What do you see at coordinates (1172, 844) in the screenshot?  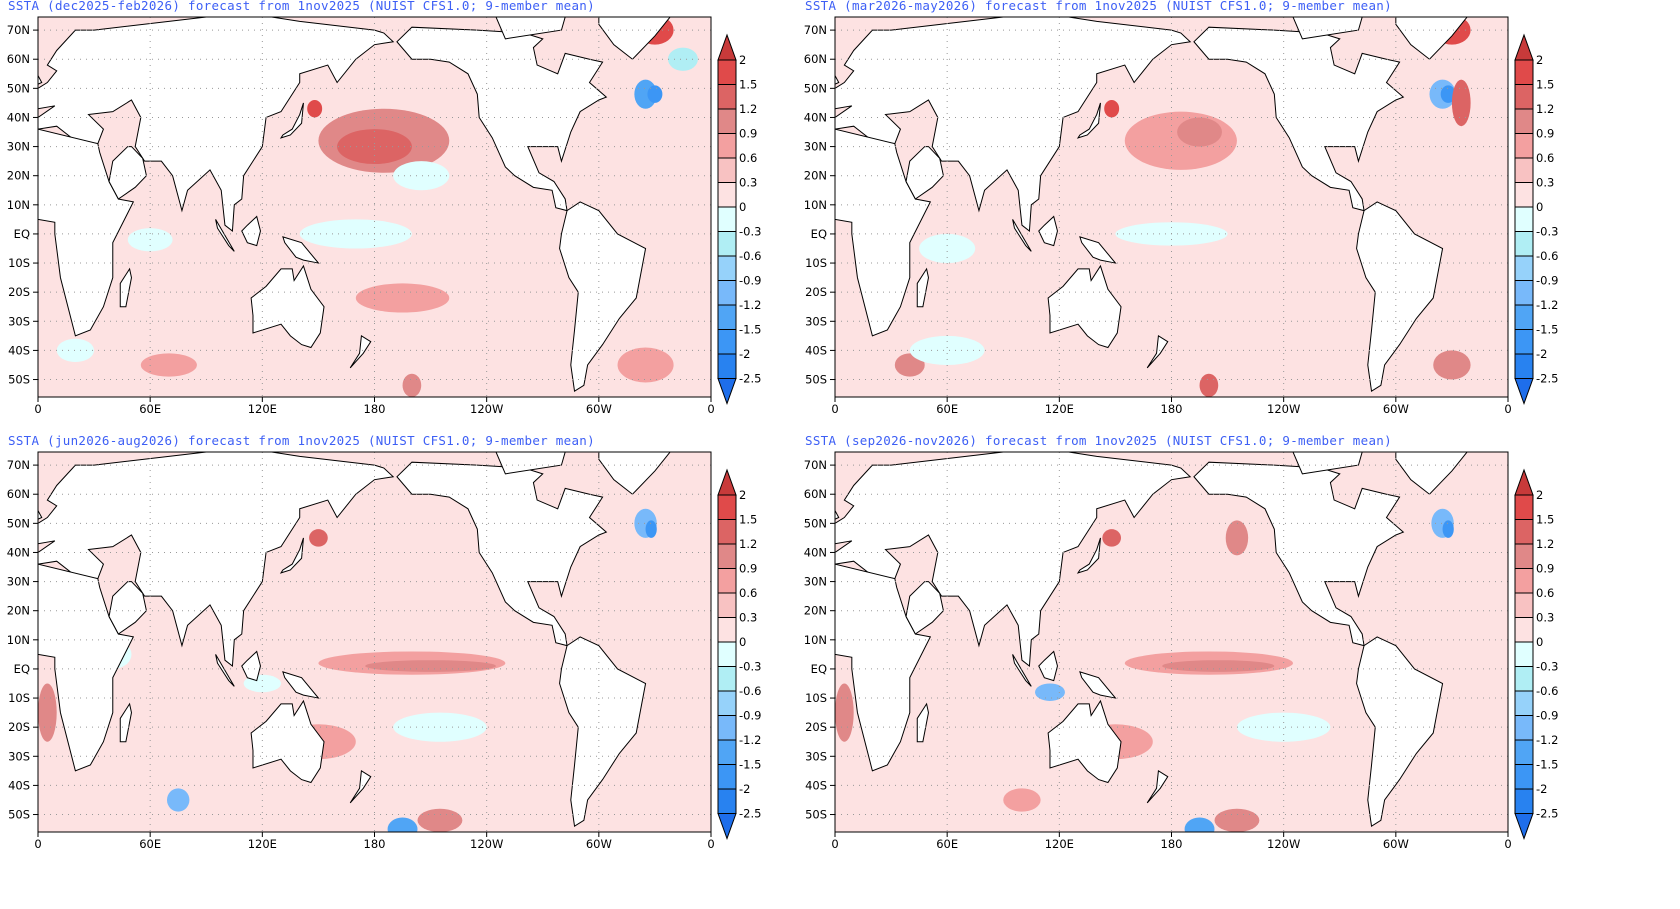 I see `lon-tick-label: 180` at bounding box center [1172, 844].